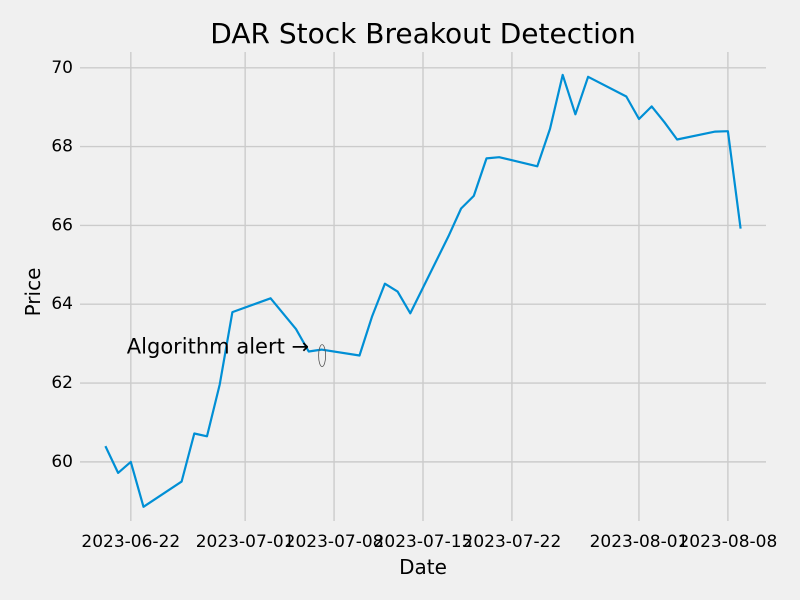 Image resolution: width=800 pixels, height=600 pixels. I want to click on y-tick-label: 64, so click(62, 304).